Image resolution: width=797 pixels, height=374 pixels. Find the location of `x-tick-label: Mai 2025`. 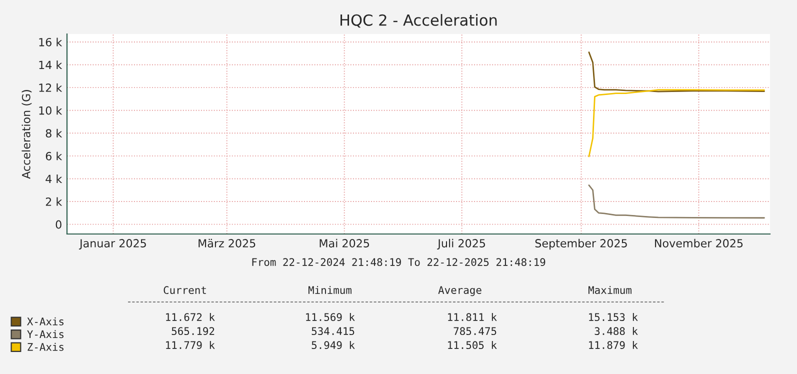

x-tick-label: Mai 2025 is located at coordinates (345, 243).